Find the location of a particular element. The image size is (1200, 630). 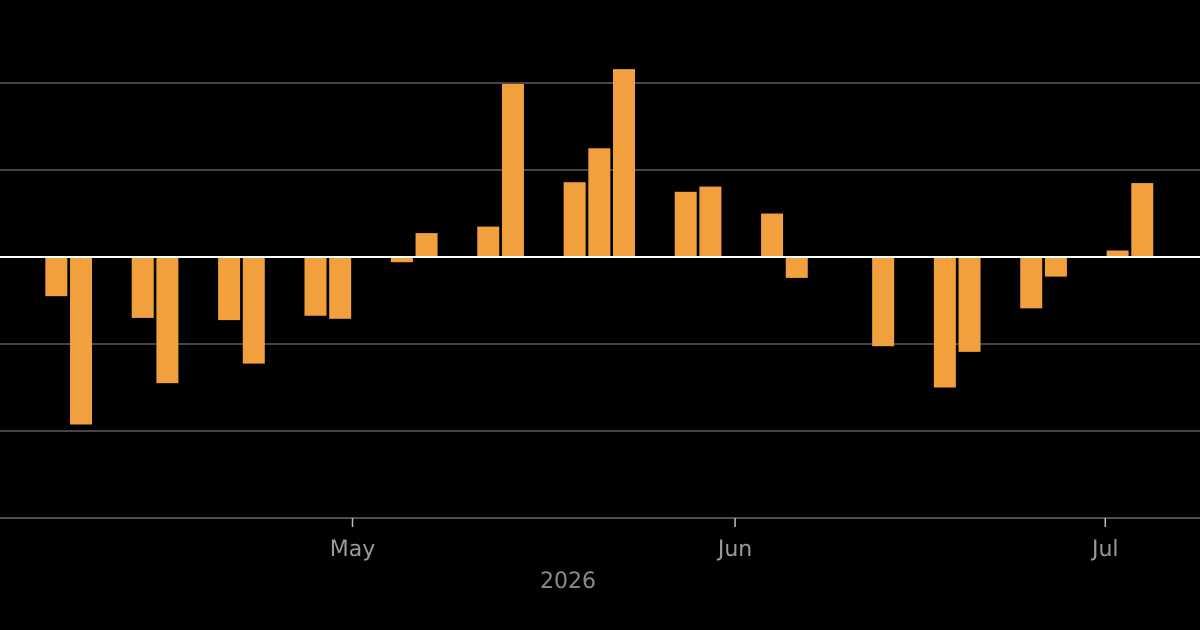

x-axis-ticks: May Jun Jul is located at coordinates (724, 540).